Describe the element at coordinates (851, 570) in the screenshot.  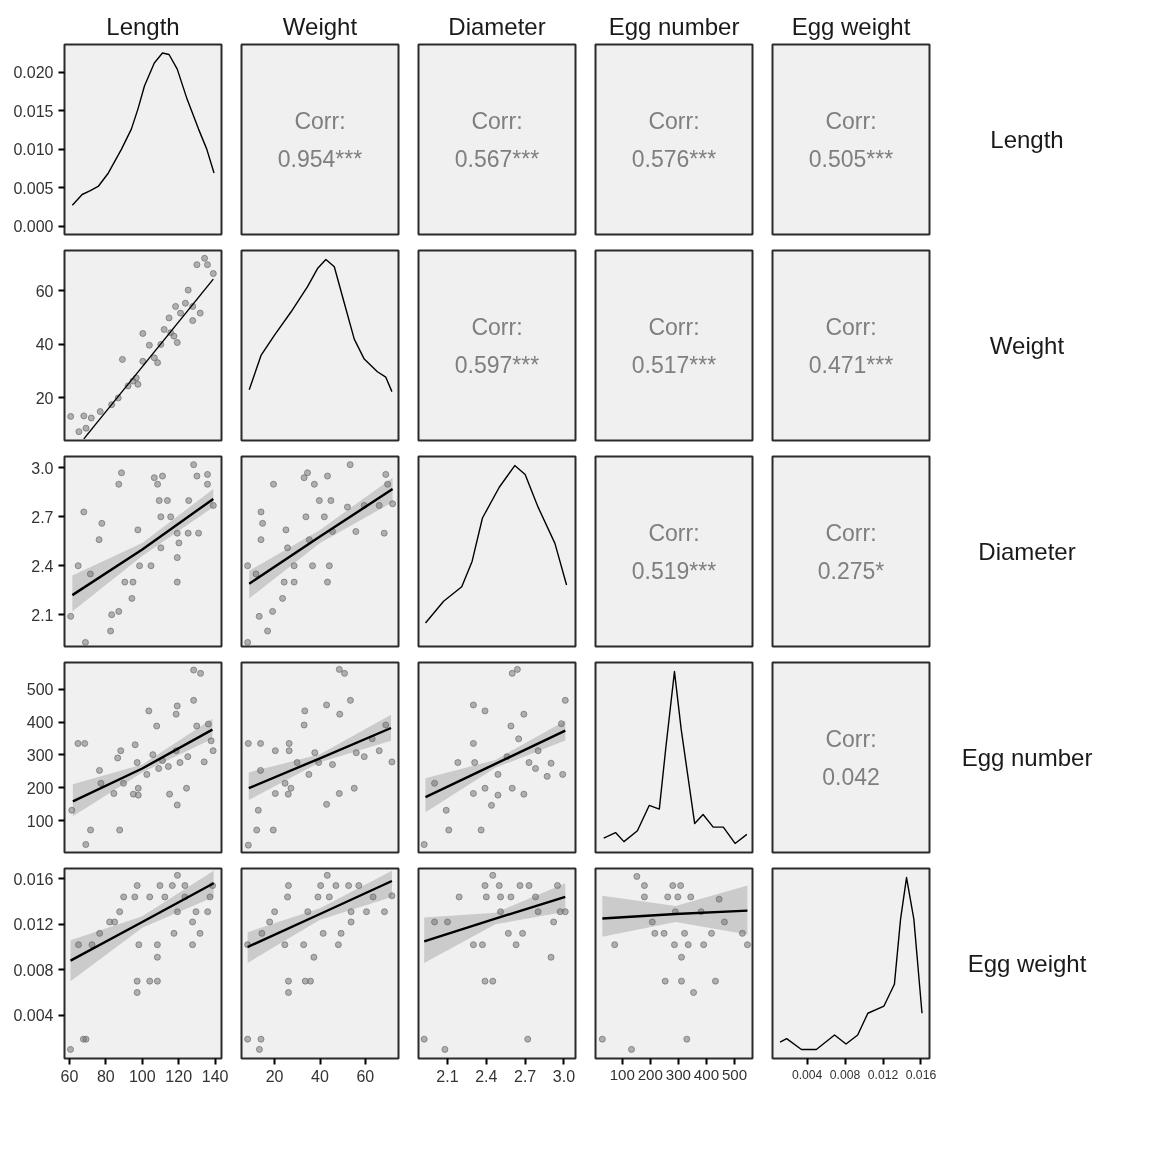
I see `text: 0.275*` at that location.